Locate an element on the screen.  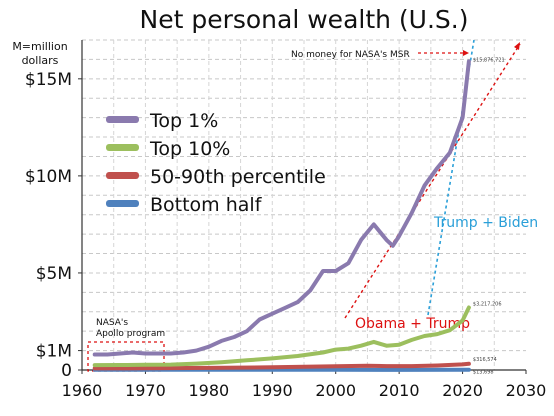
y-ticks: 0$1M $5M $10M $15M is located at coordinates (53, 225).